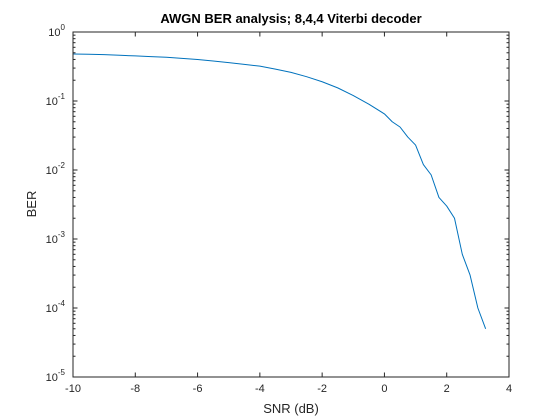  I want to click on x-tick-label: -10, so click(73, 389).